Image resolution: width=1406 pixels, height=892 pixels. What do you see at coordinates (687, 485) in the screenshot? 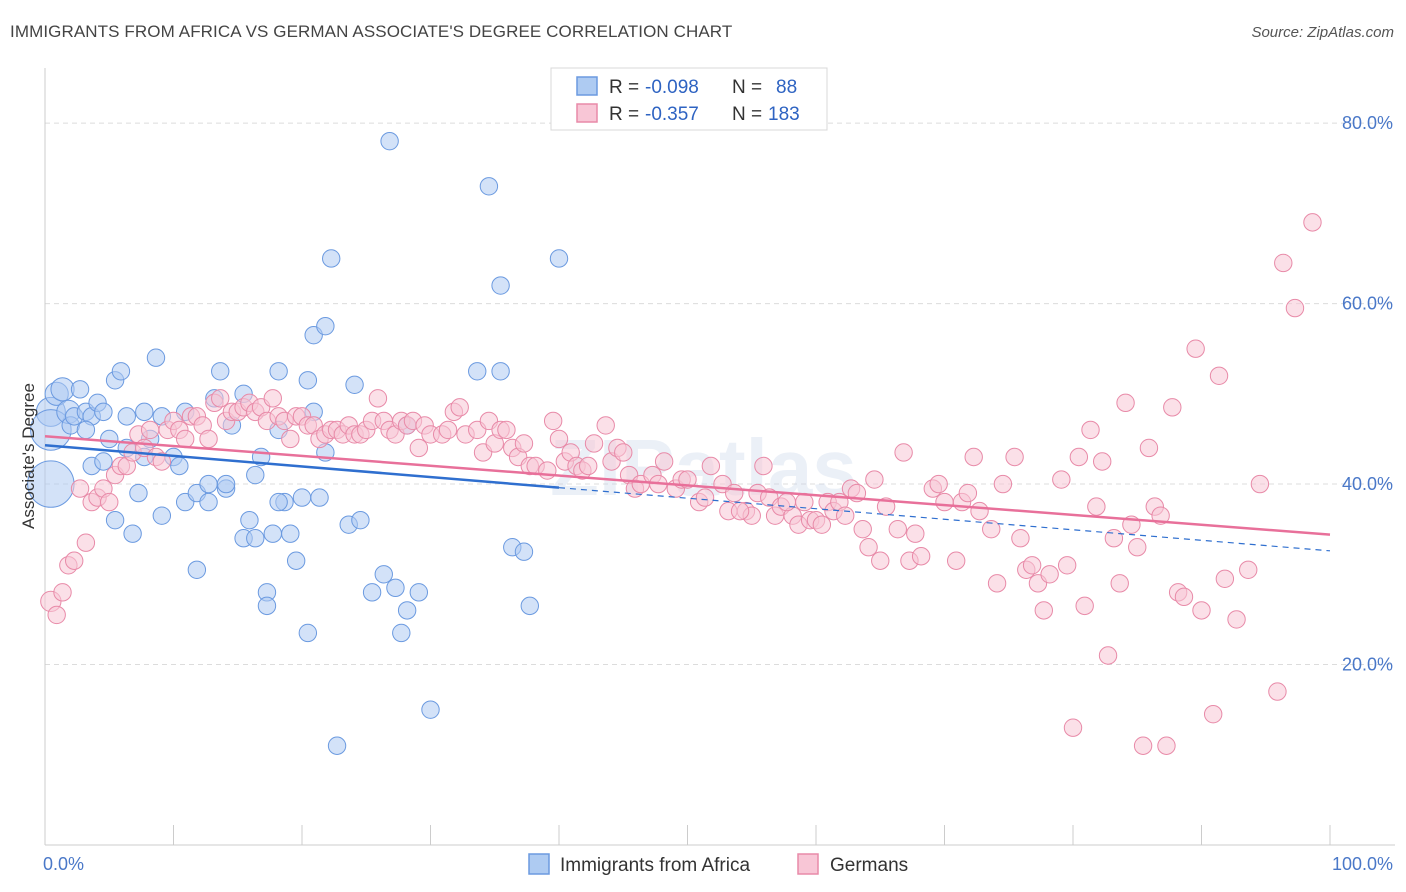
I see `germans-trend-line` at bounding box center [687, 485].